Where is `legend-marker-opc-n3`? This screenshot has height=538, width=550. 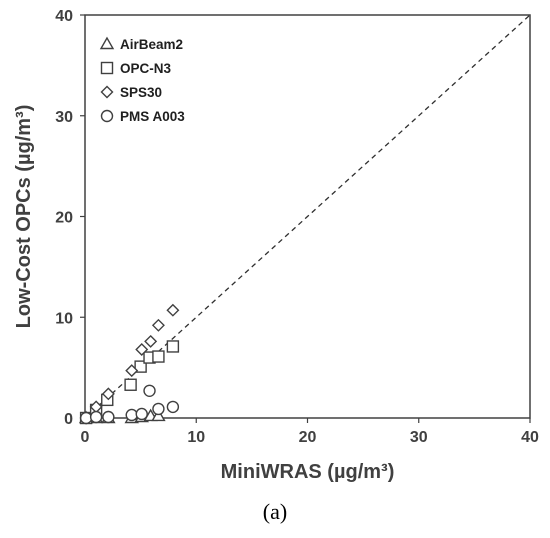
legend-marker-opc-n3 is located at coordinates (107, 68).